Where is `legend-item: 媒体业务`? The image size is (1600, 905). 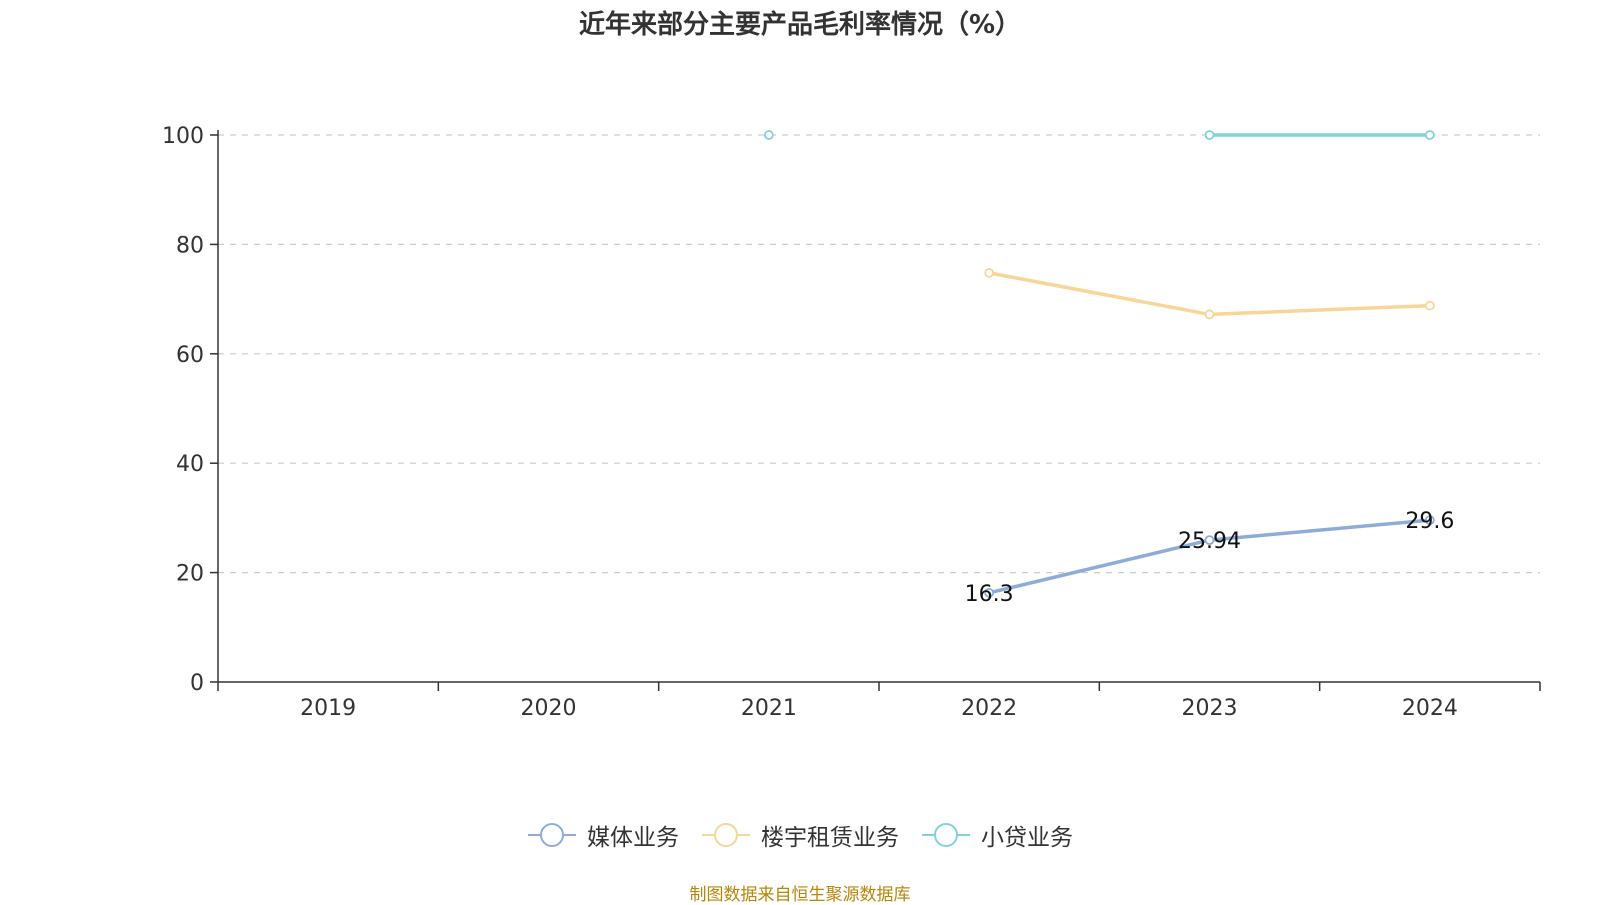
legend-item: 媒体业务 is located at coordinates (603, 835).